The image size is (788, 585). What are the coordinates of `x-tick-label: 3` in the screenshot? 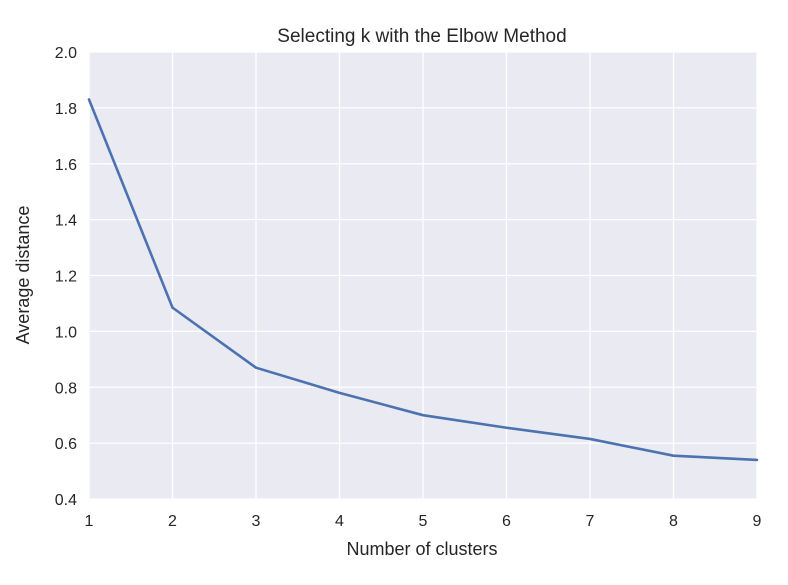 It's located at (256, 521).